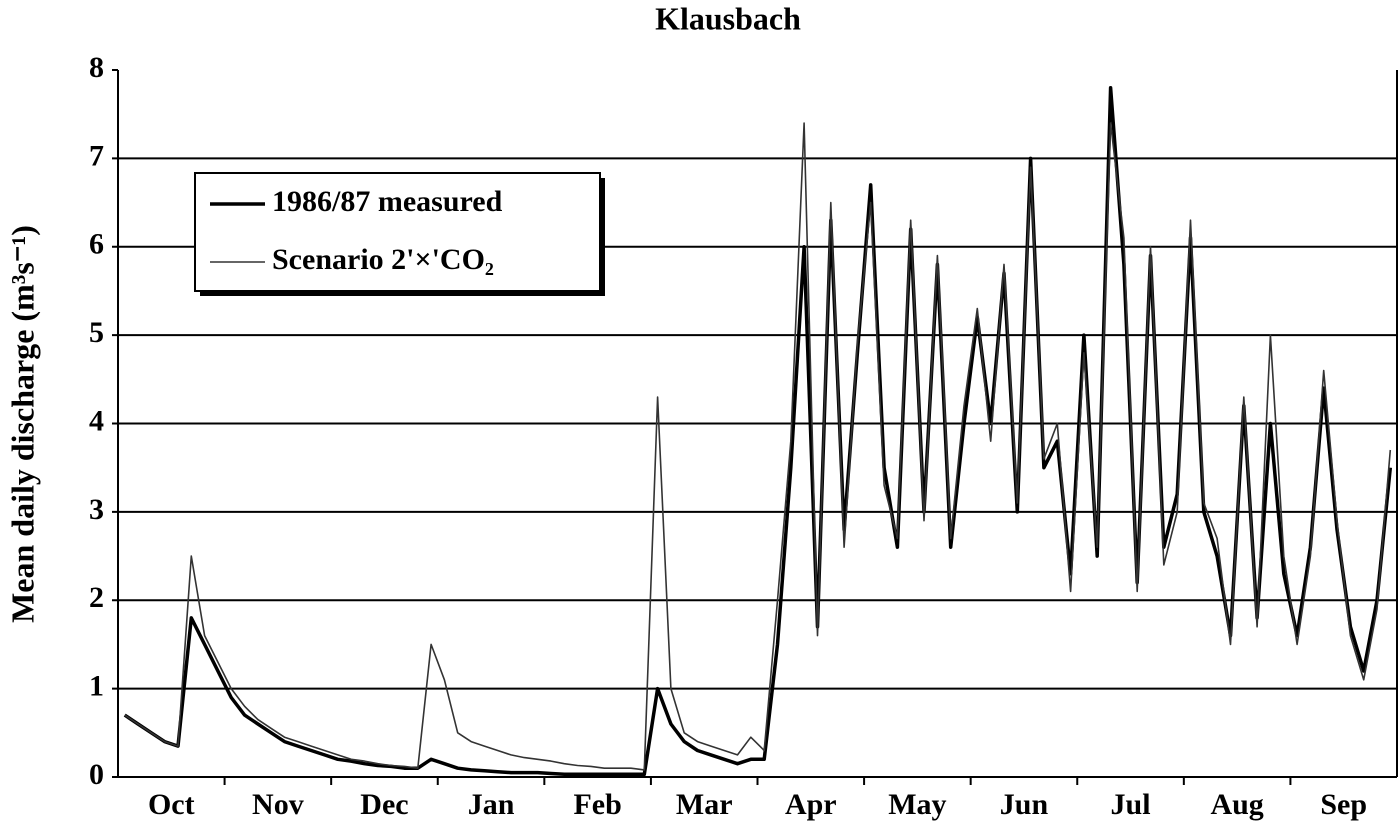 This screenshot has height=832, width=1400. Describe the element at coordinates (22, 424) in the screenshot. I see `y-axis-label: Mean daily discharge (m³s⁻¹)` at that location.